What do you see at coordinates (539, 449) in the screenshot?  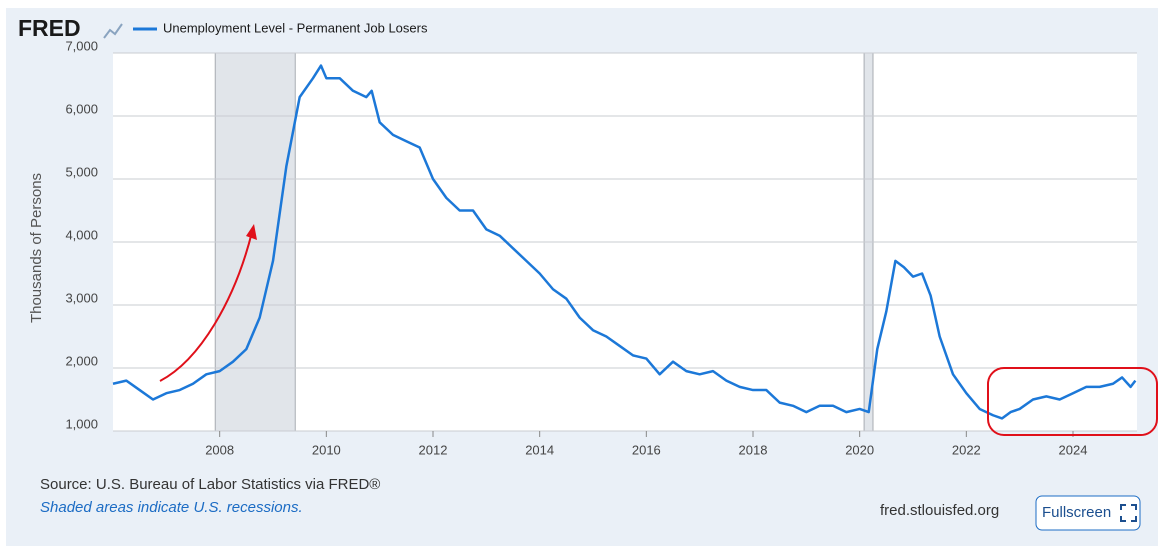 I see `x-tick-label: 2014` at bounding box center [539, 449].